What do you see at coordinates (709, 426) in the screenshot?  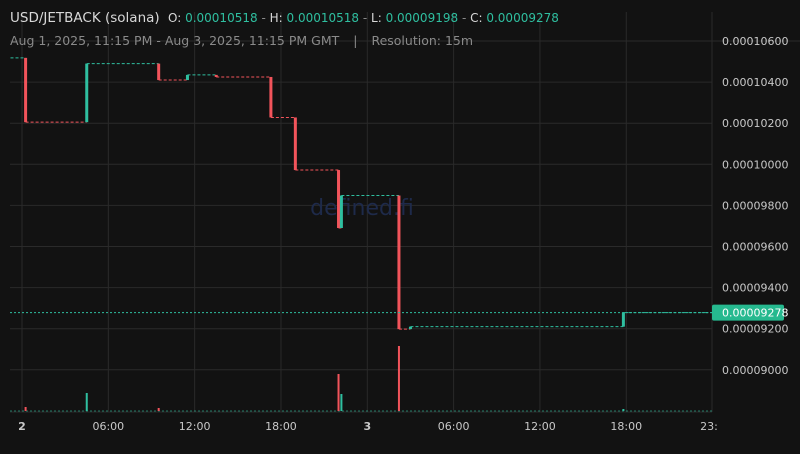 I see `time-tick-label: 23:` at bounding box center [709, 426].